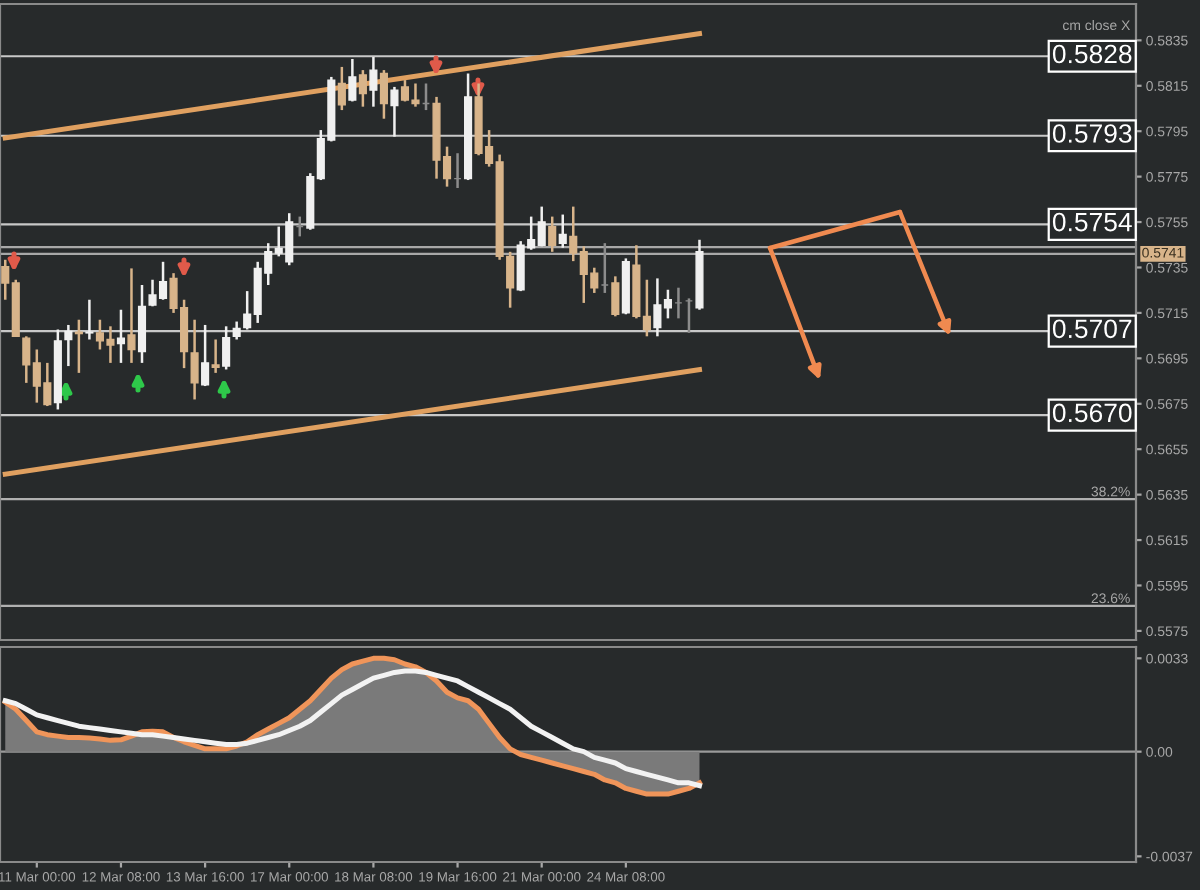  What do you see at coordinates (1092, 413) in the screenshot?
I see `ref-line-label: 0.5670` at bounding box center [1092, 413].